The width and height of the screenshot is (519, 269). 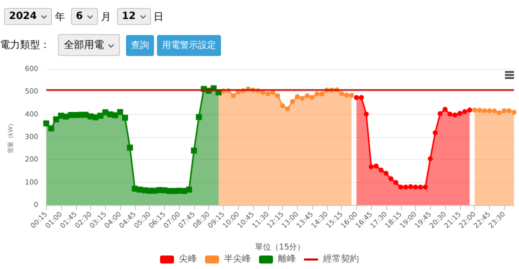 I want to click on text: 電力類型：, so click(x=25, y=45).